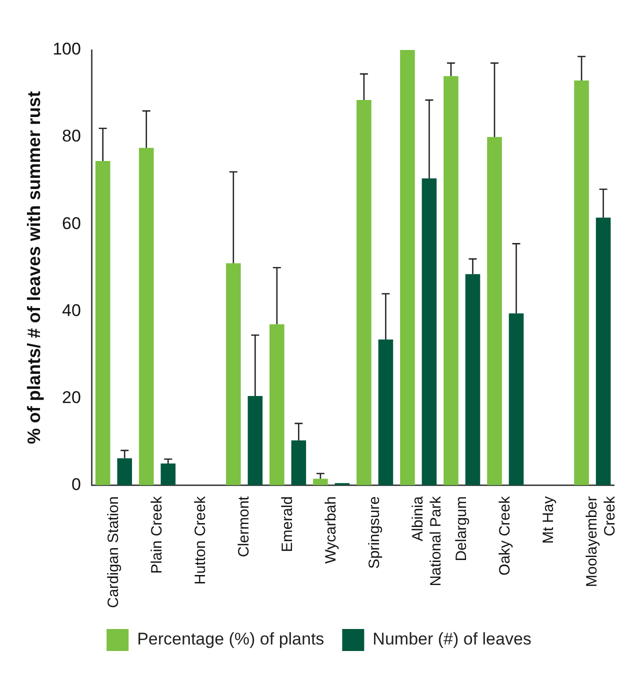  What do you see at coordinates (71, 397) in the screenshot?
I see `y-tick-label: 20` at bounding box center [71, 397].